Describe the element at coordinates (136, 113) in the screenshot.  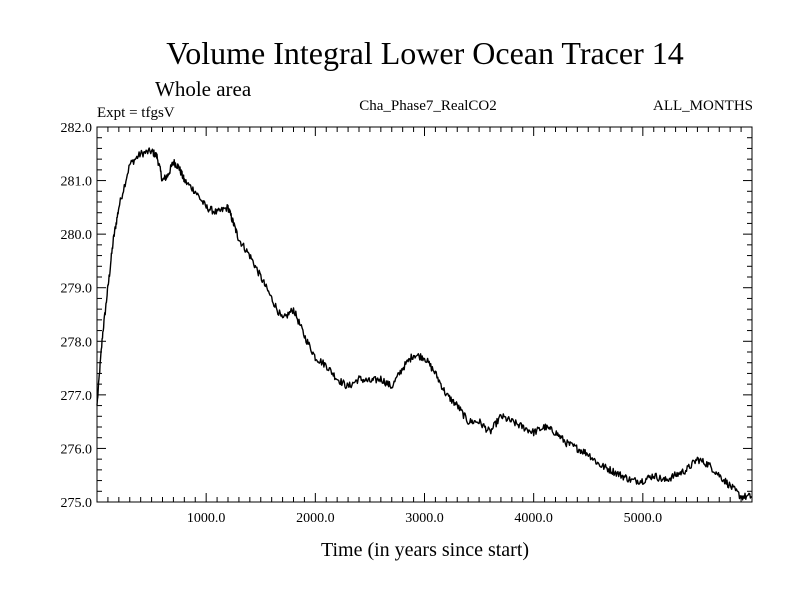
I see `experiment-label: Expt = tfgsV` at that location.